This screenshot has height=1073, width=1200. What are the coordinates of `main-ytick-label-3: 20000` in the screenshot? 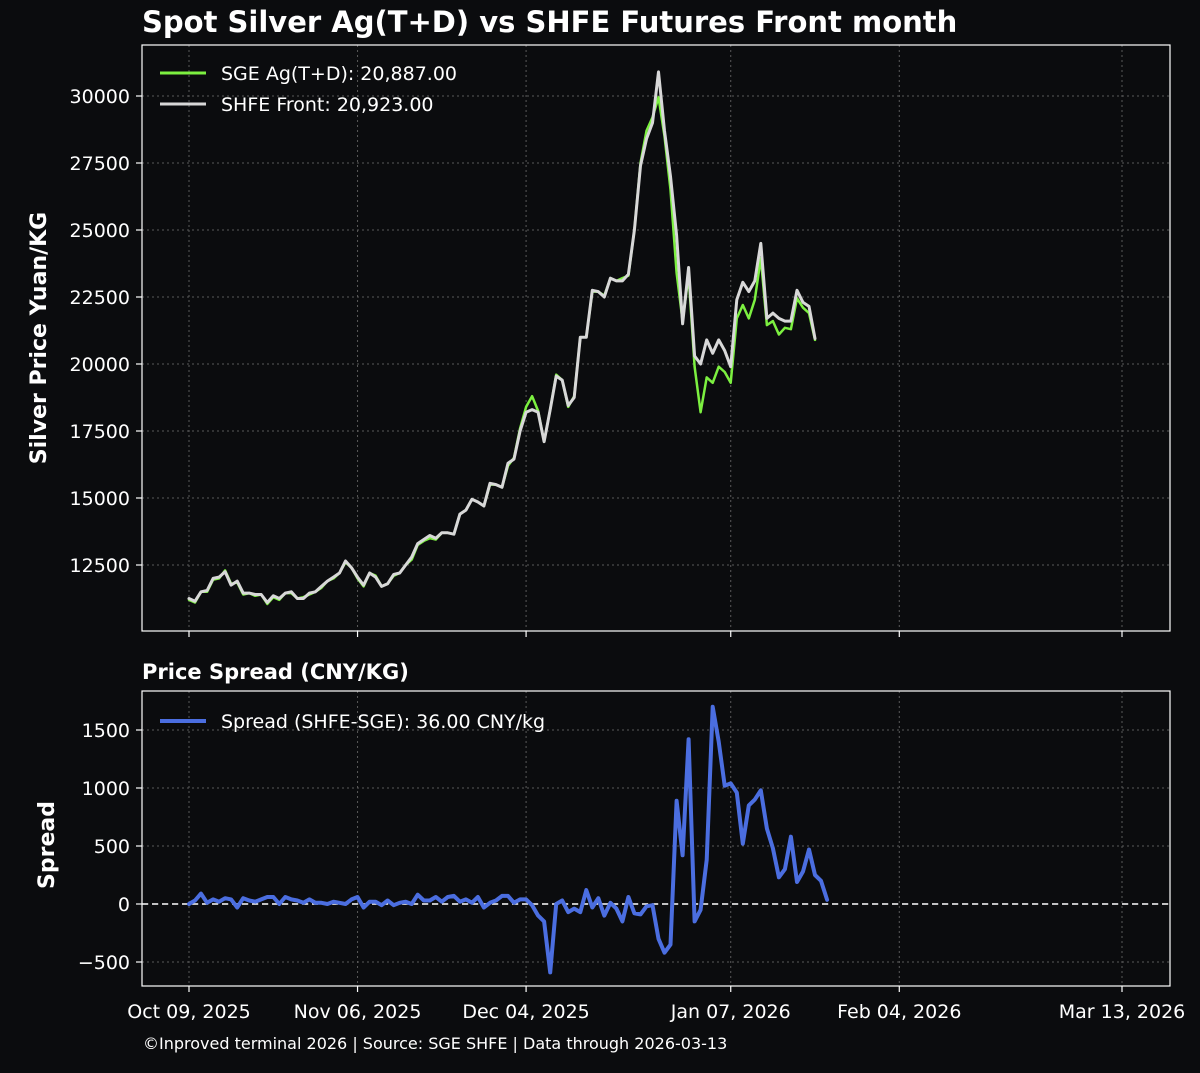 It's located at (100, 365).